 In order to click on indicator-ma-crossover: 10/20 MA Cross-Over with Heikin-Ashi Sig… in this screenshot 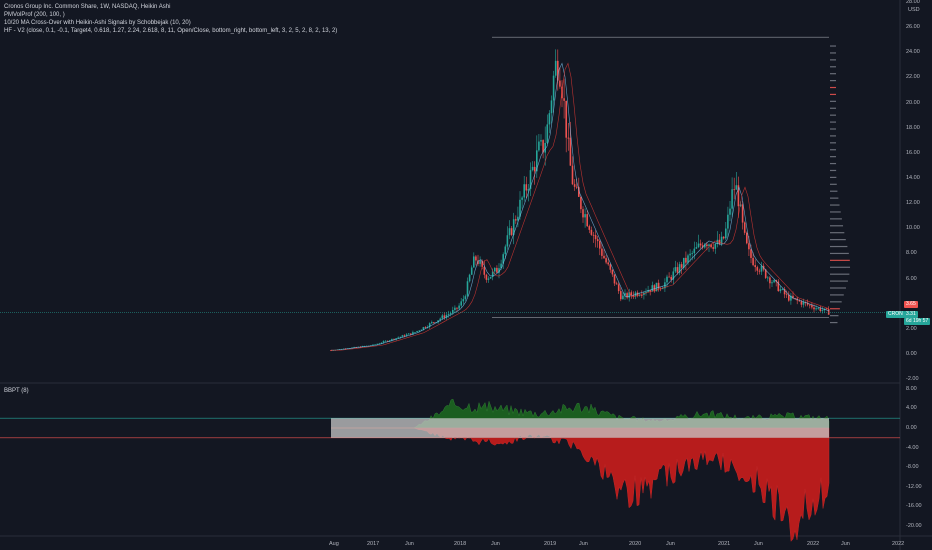, I will do `click(97, 23)`.